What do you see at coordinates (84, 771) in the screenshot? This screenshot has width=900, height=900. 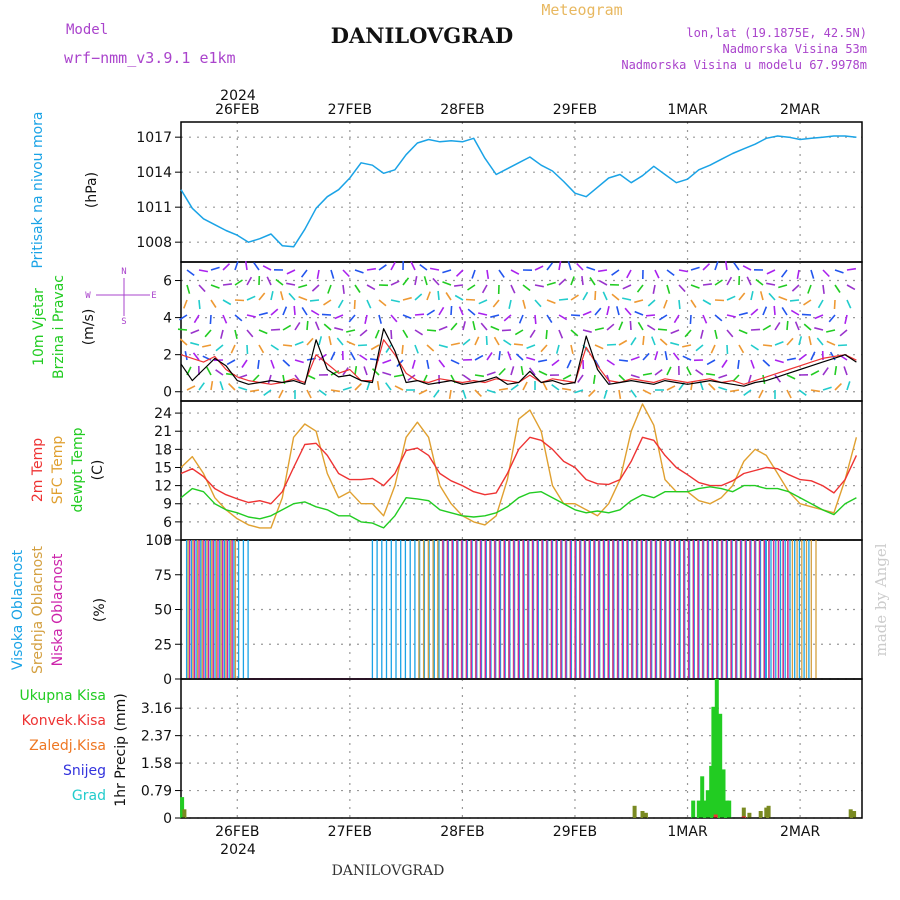 I see `precip-legend-item: Snijeg` at bounding box center [84, 771].